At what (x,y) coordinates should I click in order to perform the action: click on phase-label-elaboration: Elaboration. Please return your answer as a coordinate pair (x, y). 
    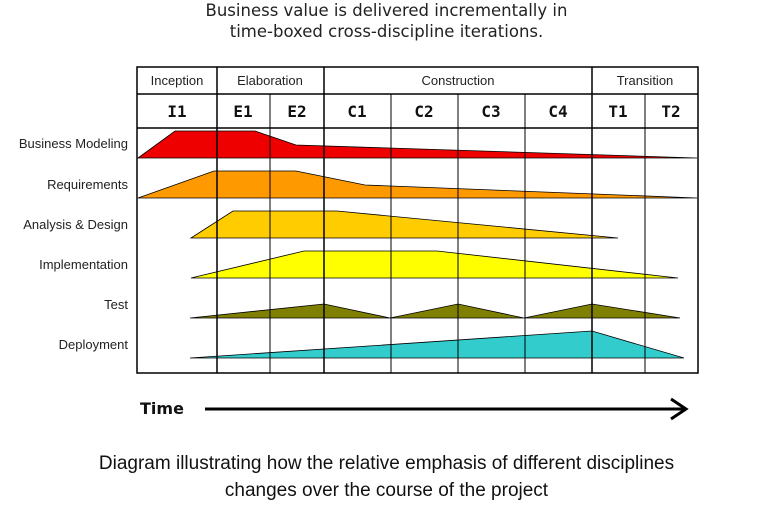
    Looking at the image, I should click on (270, 80).